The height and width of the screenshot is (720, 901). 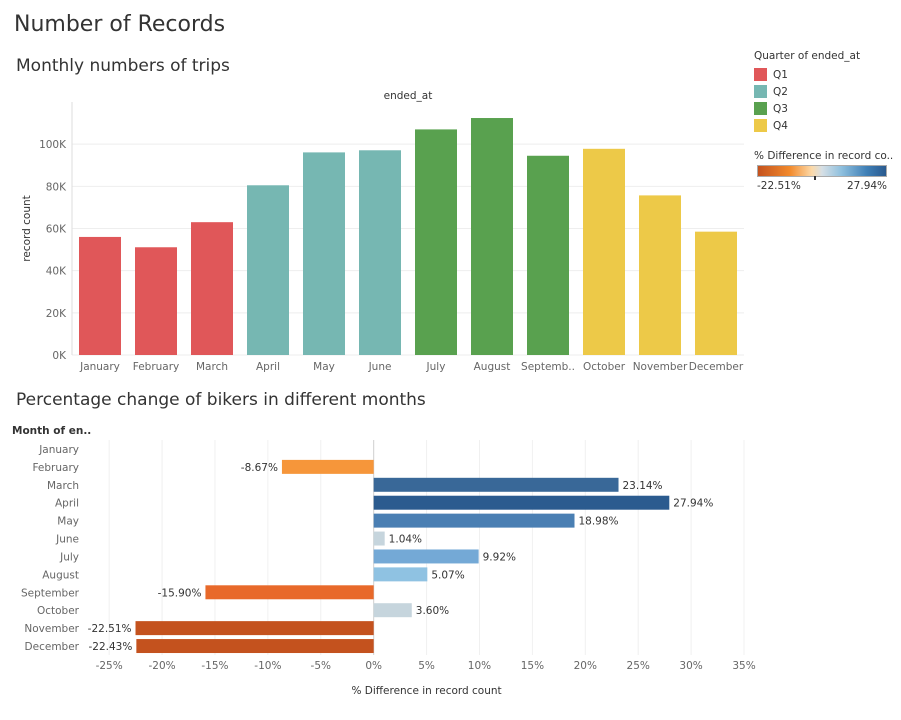 I want to click on data-label: 3.60%, so click(x=432, y=611).